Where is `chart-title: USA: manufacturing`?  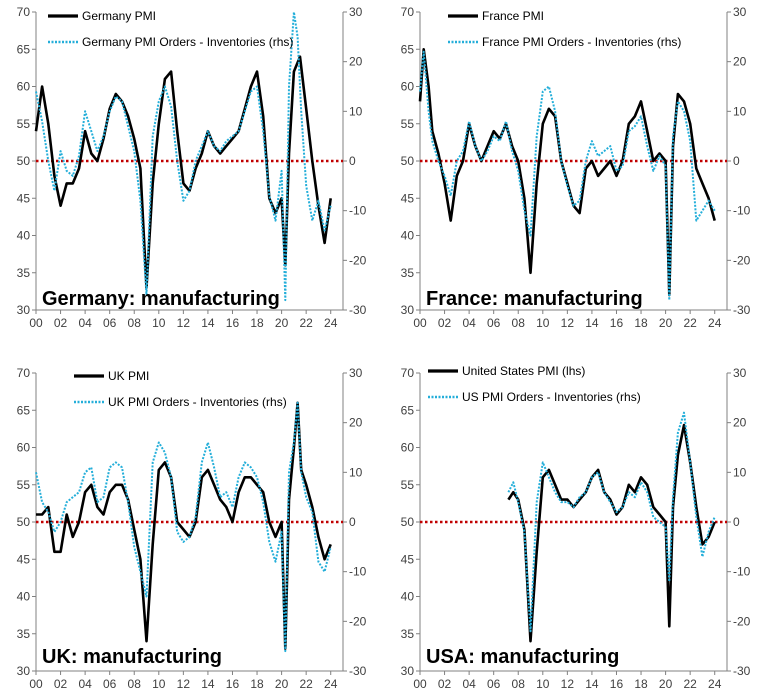
chart-title: USA: manufacturing is located at coordinates (522, 657).